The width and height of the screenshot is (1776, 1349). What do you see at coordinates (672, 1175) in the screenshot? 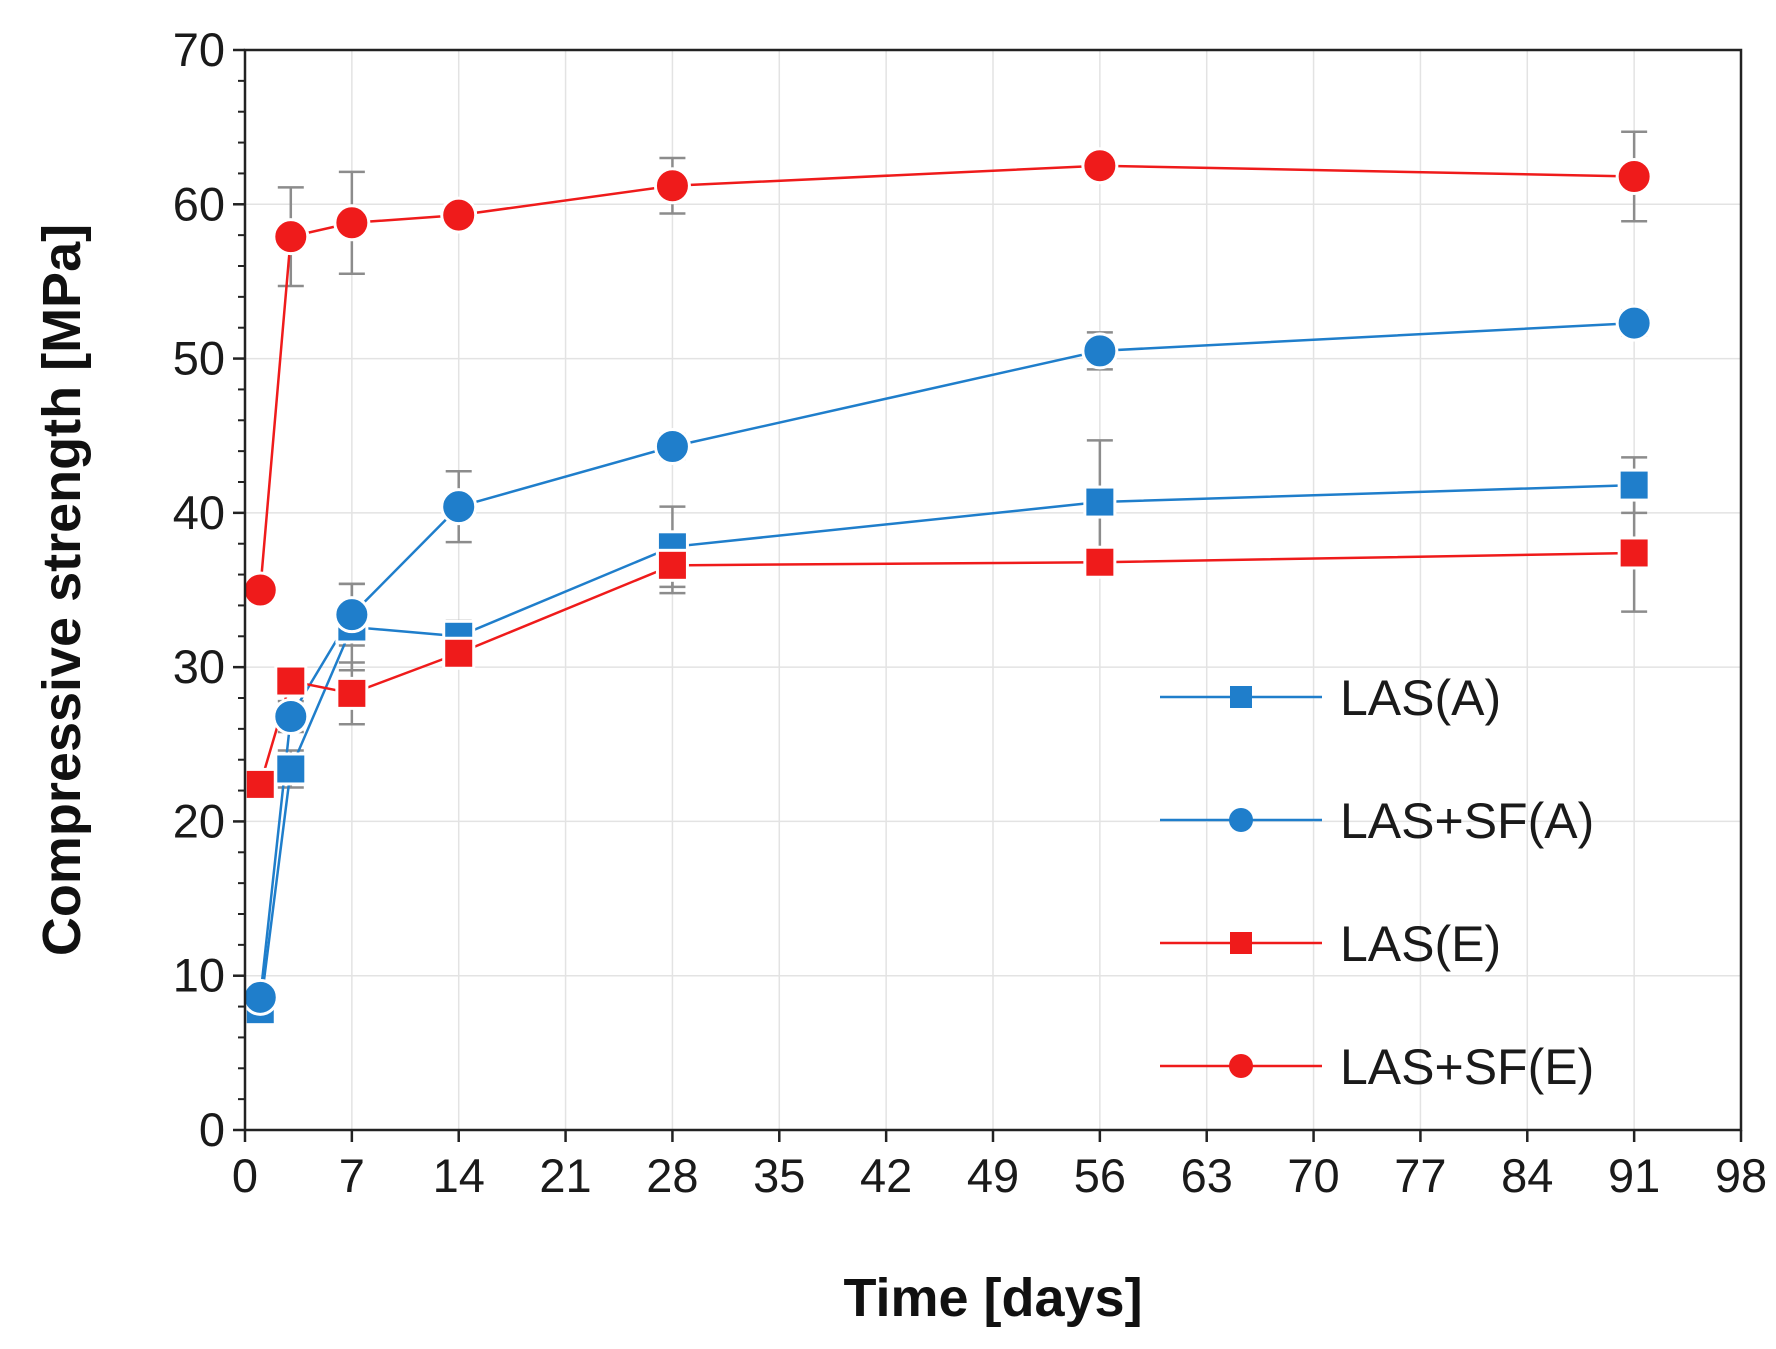
I see `x-tick-label: 28` at bounding box center [672, 1175].